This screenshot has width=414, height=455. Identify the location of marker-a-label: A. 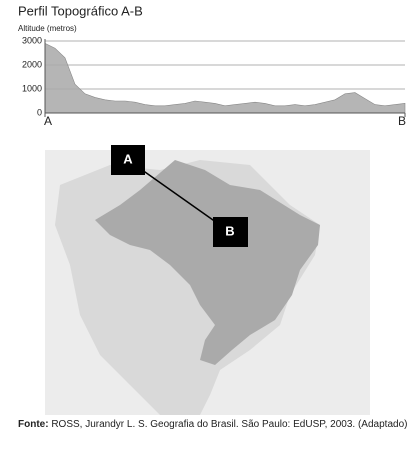
(128, 158).